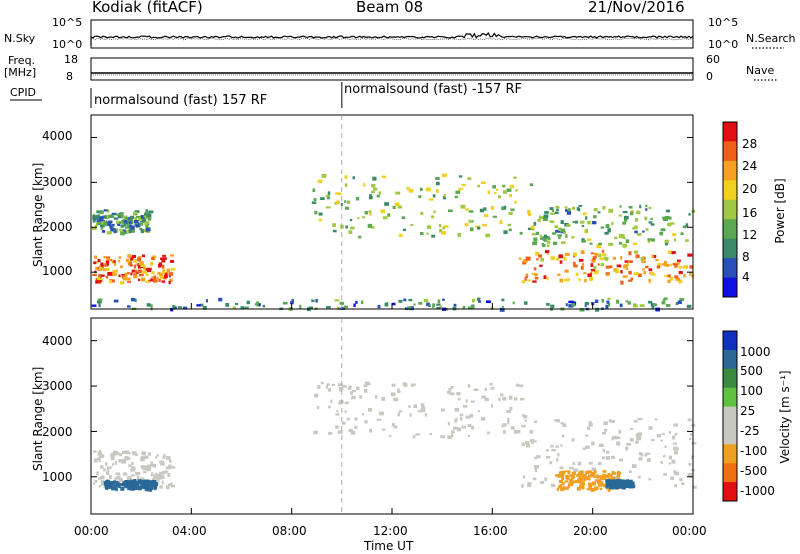 The height and width of the screenshot is (554, 800). What do you see at coordinates (181, 100) in the screenshot?
I see `cpid-segment-1: normalsound (fast) 157 RF` at bounding box center [181, 100].